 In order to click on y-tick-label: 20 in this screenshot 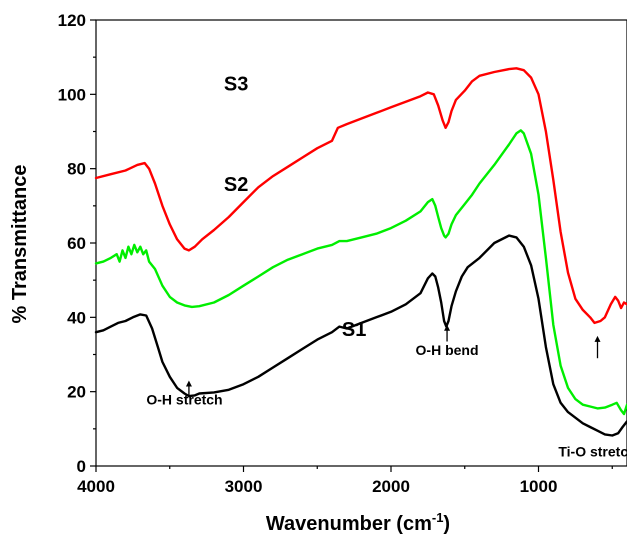, I will do `click(76, 392)`.